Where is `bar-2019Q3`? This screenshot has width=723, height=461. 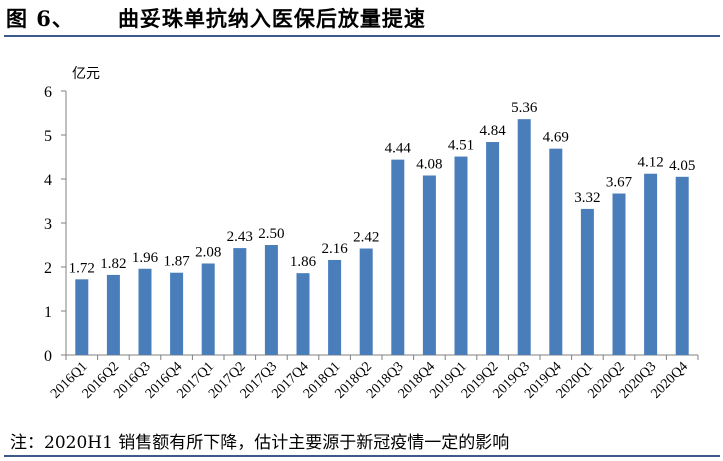
bar-2019Q3 is located at coordinates (524, 237).